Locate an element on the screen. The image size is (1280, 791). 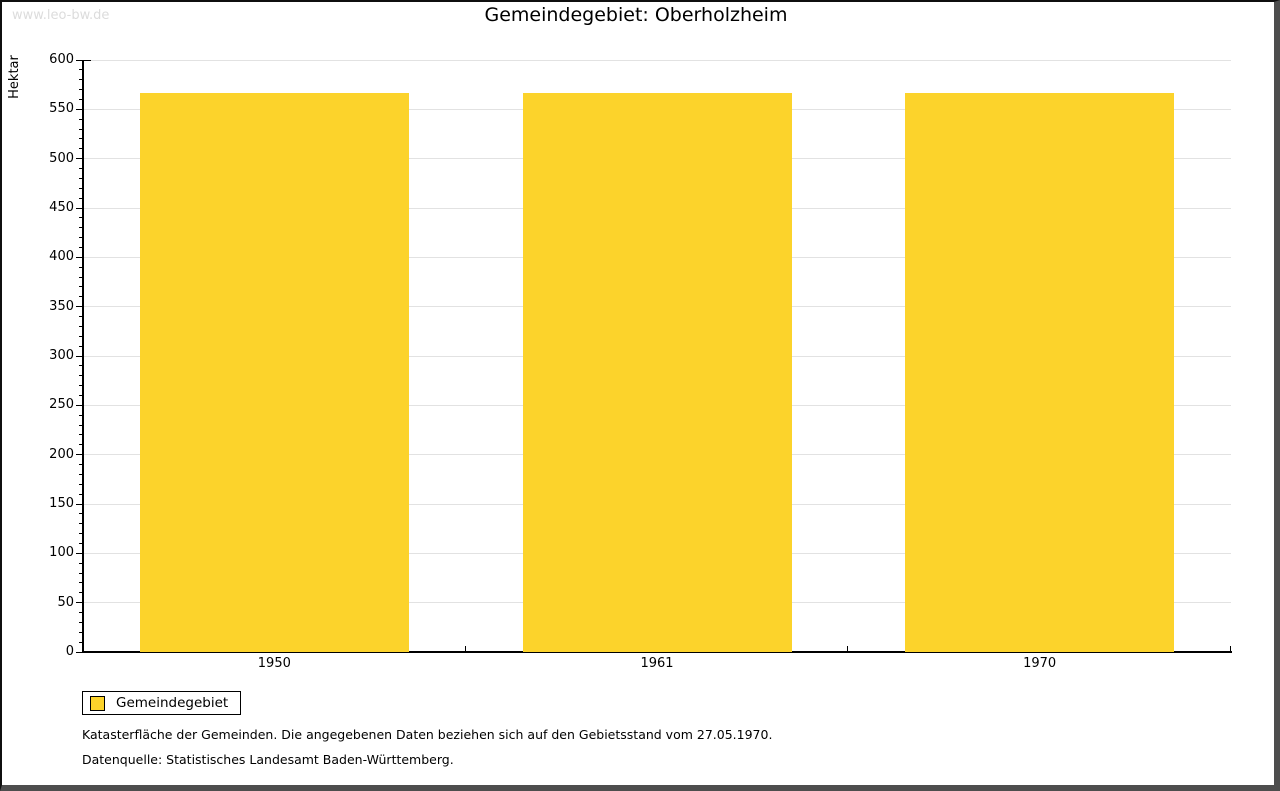
y-tick-label: 300 is located at coordinates (61, 355).